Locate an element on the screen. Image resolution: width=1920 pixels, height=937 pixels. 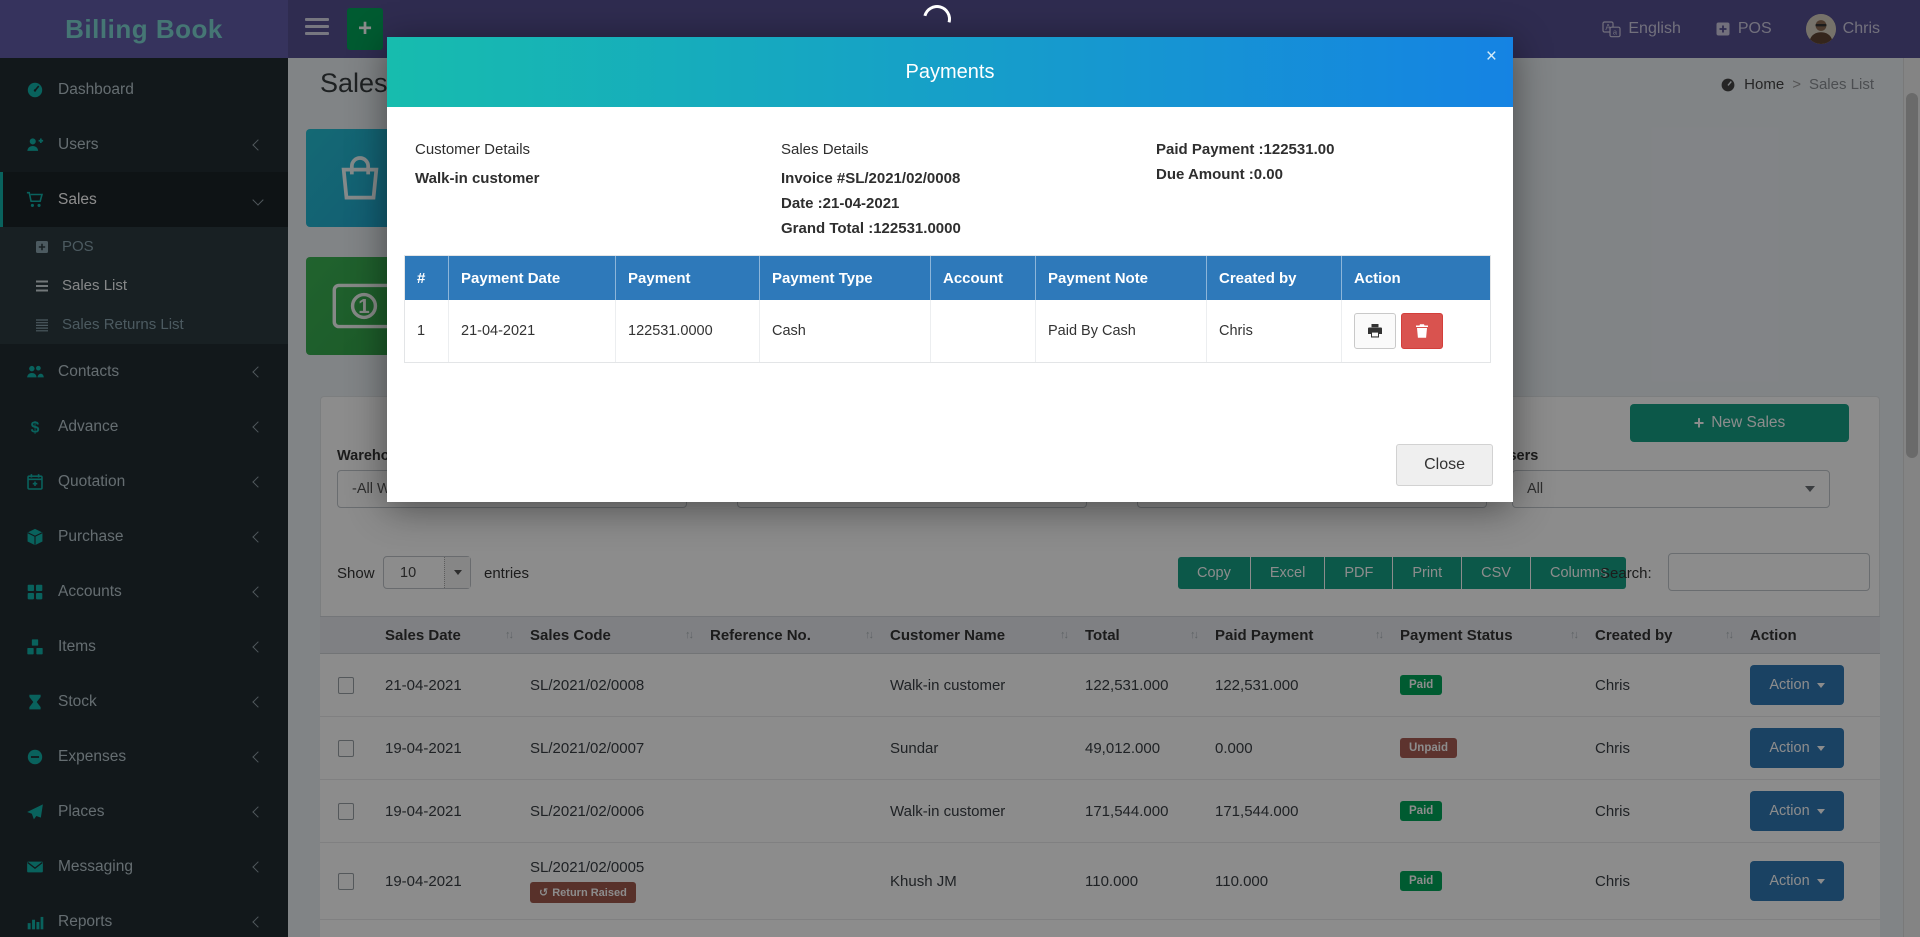
invoice-date: Date :21-04-2021 is located at coordinates (840, 203).